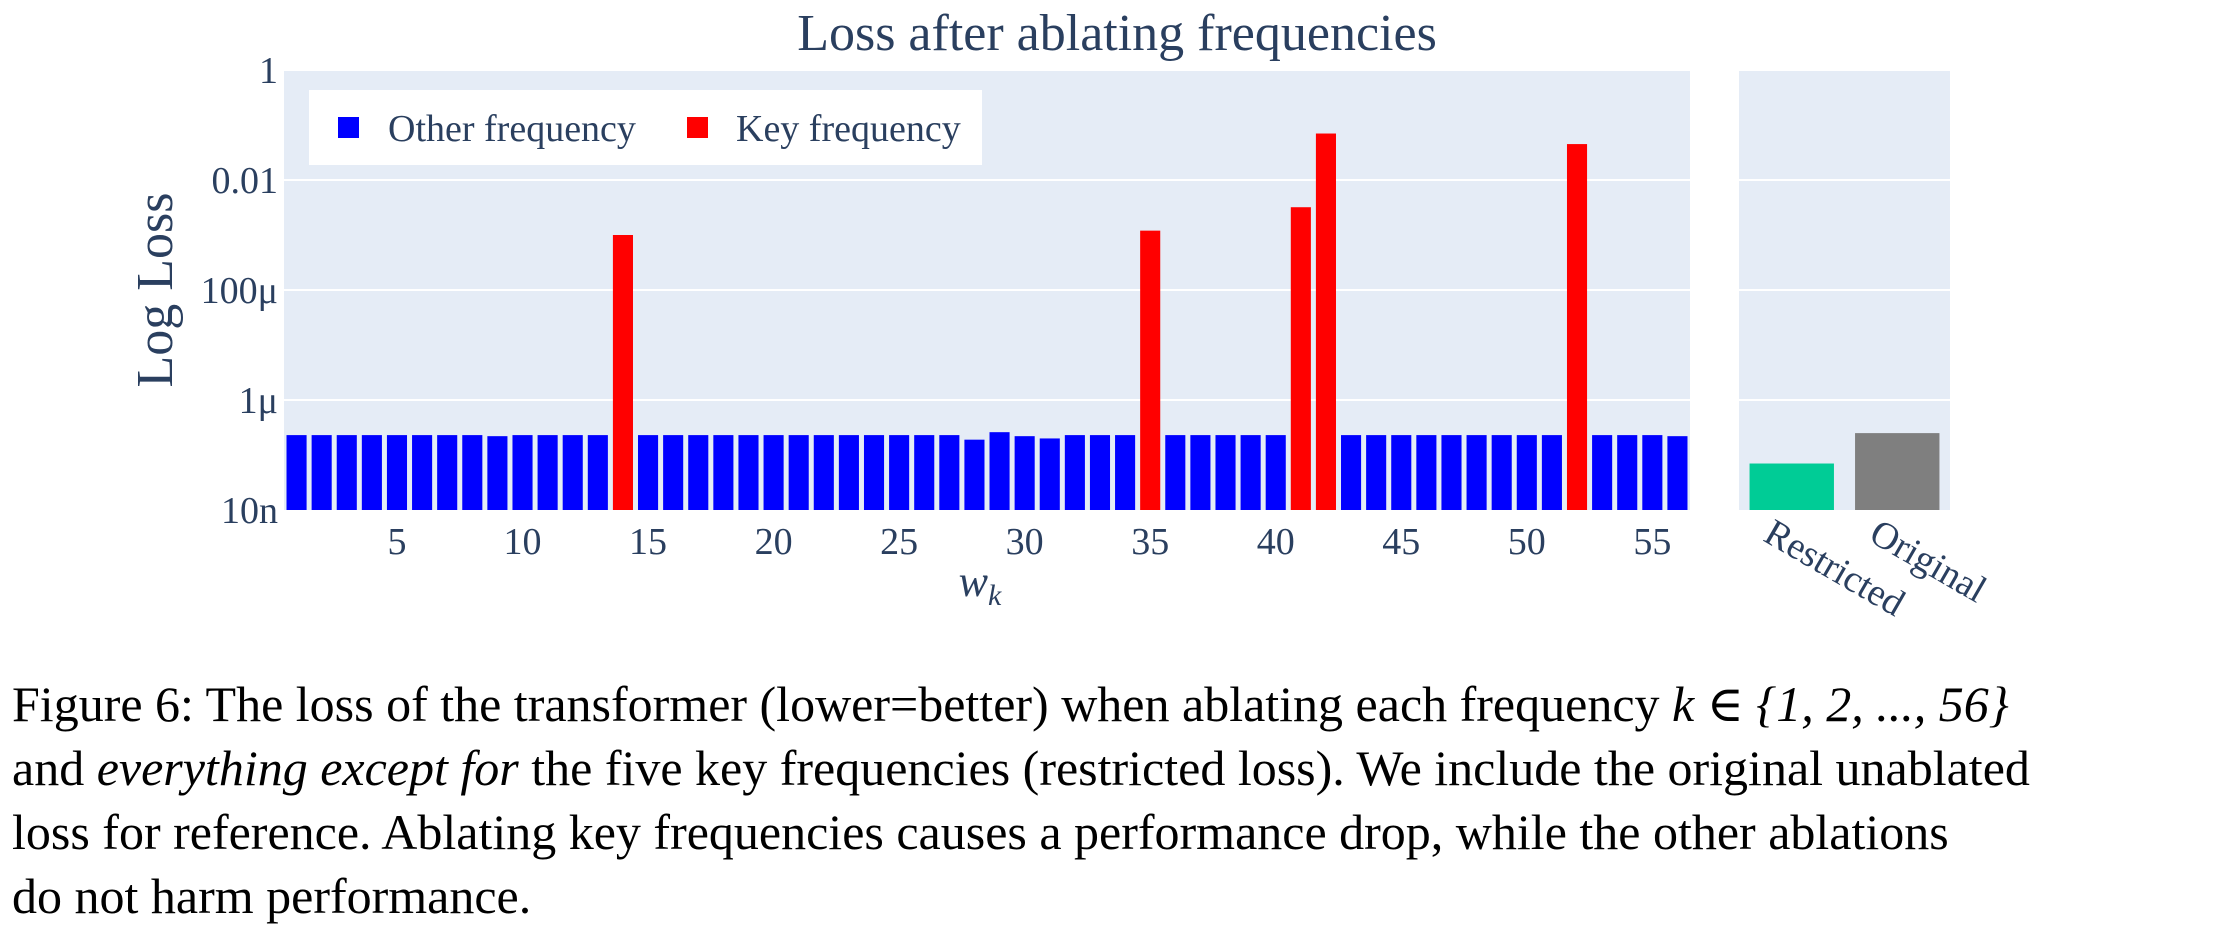  Describe the element at coordinates (1401, 542) in the screenshot. I see `x-tick-label: 45` at that location.